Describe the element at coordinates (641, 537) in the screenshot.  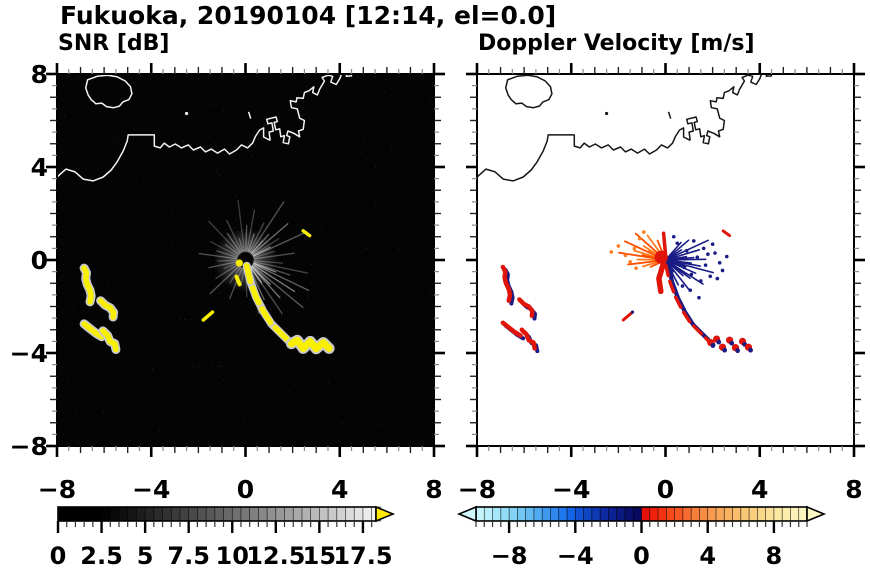
I see `doppler-colorbar: −8 −4 0 4 8` at that location.